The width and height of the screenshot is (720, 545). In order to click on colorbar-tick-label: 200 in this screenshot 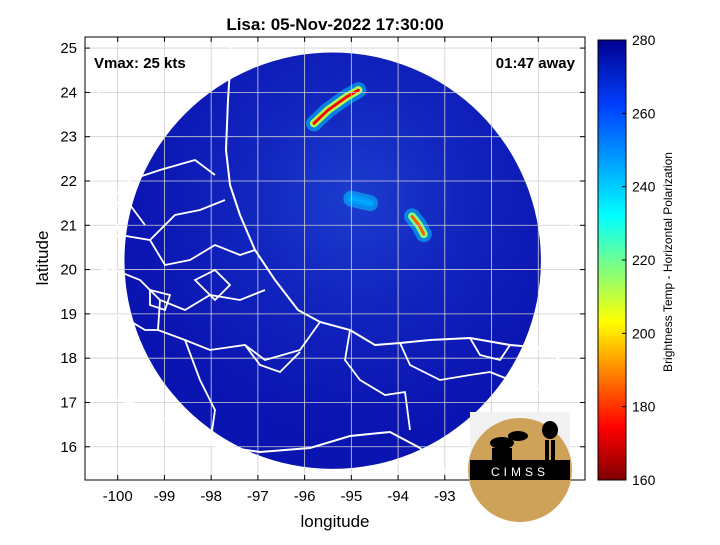, I will do `click(644, 333)`.